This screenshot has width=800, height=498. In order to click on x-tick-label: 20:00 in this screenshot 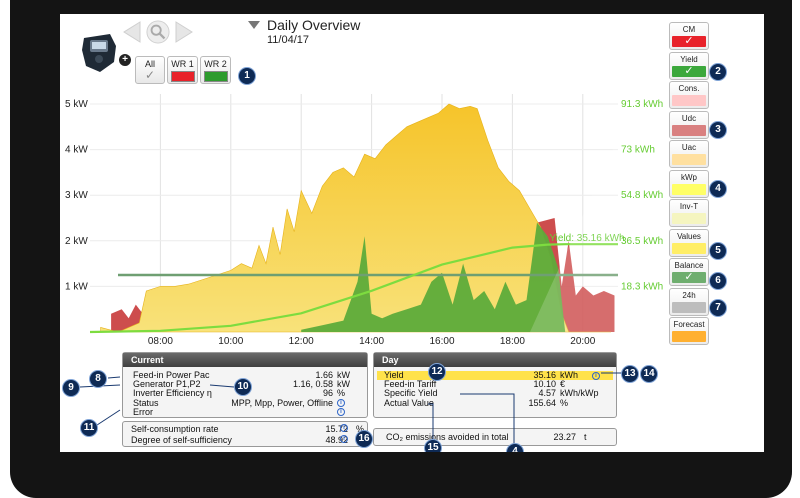, I will do `click(582, 341)`.